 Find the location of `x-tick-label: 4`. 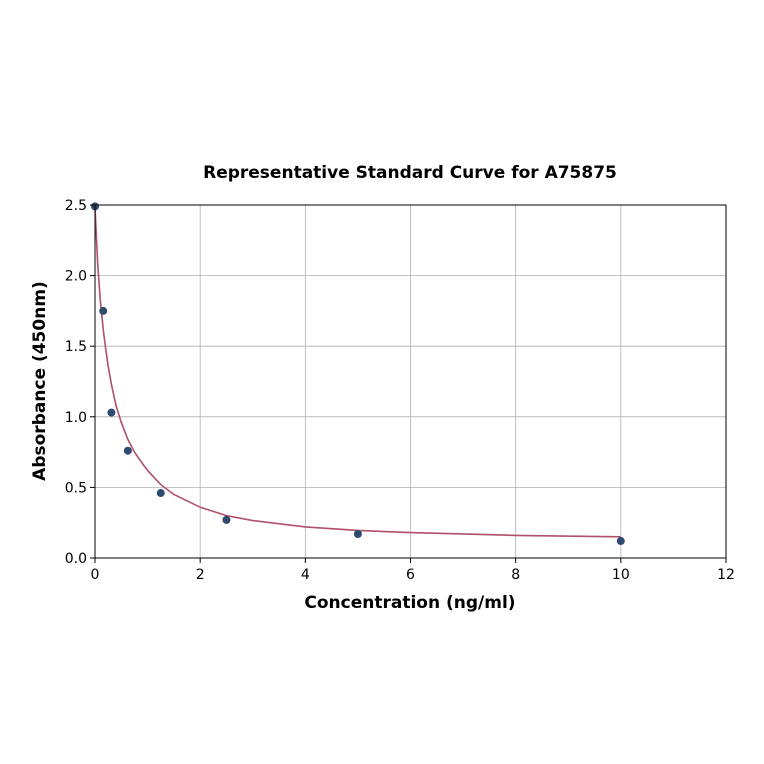

x-tick-label: 4 is located at coordinates (305, 575).